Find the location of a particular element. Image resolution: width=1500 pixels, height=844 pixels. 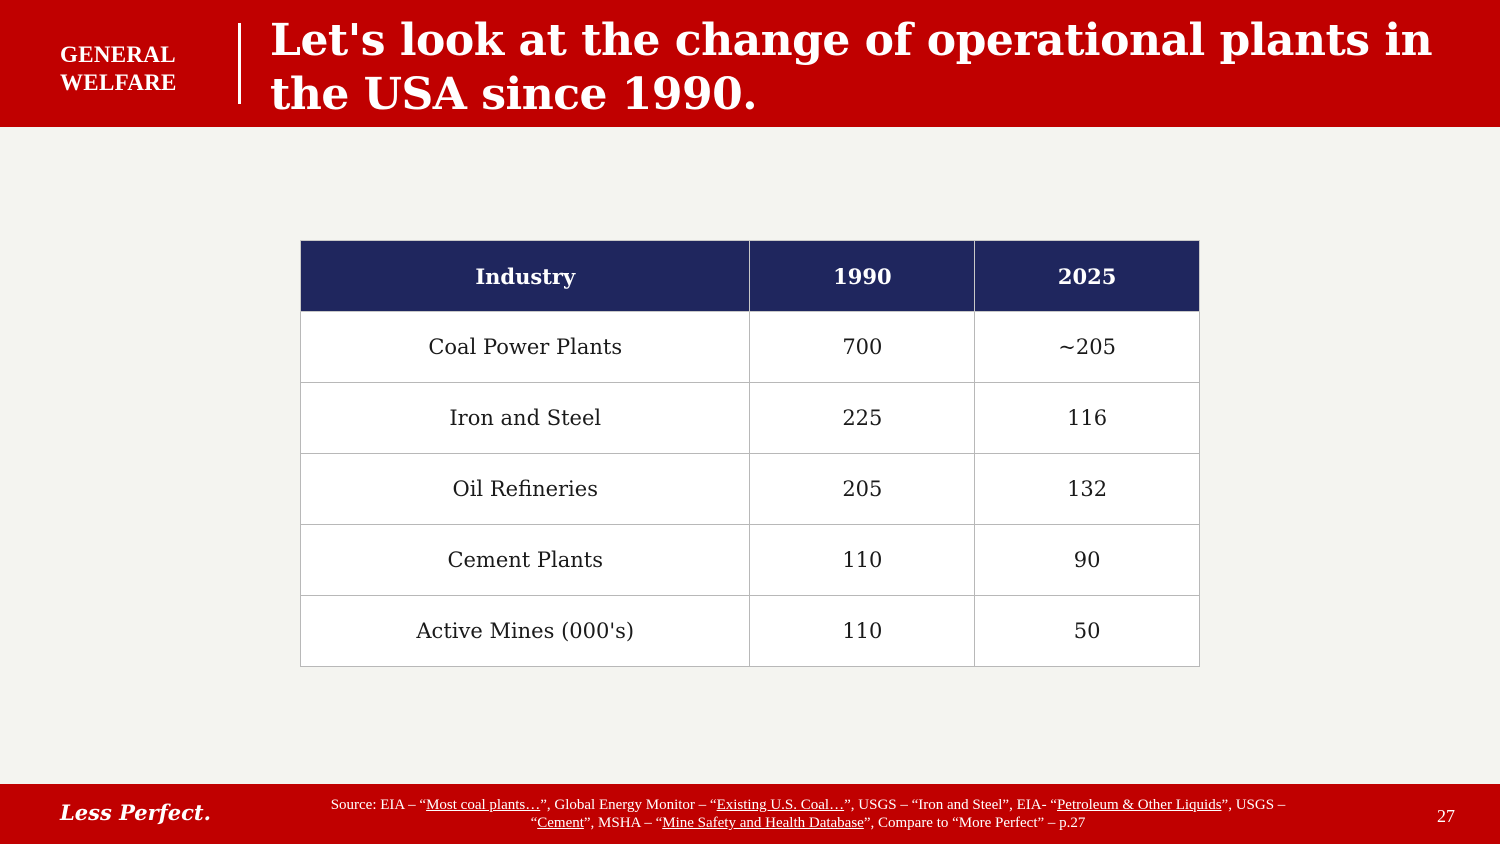

value-1990-cell: 205 is located at coordinates (862, 489).